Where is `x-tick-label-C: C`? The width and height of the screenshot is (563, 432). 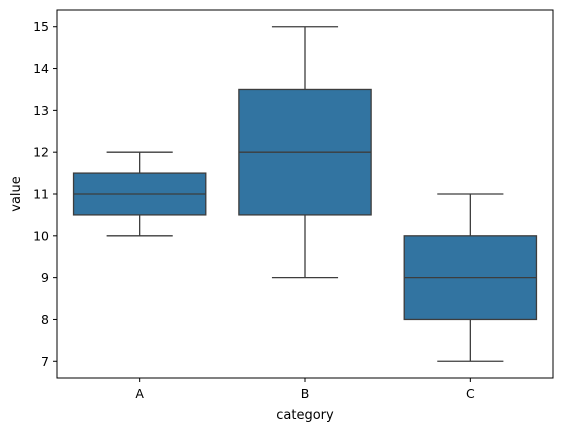
x-tick-label-C: C is located at coordinates (470, 393).